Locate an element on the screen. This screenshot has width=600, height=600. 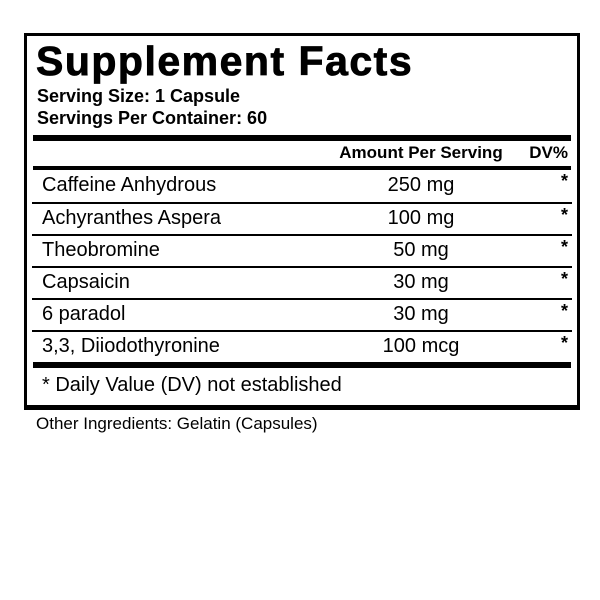
servings-per-container: Servings Per Container: 60 is located at coordinates (152, 117).